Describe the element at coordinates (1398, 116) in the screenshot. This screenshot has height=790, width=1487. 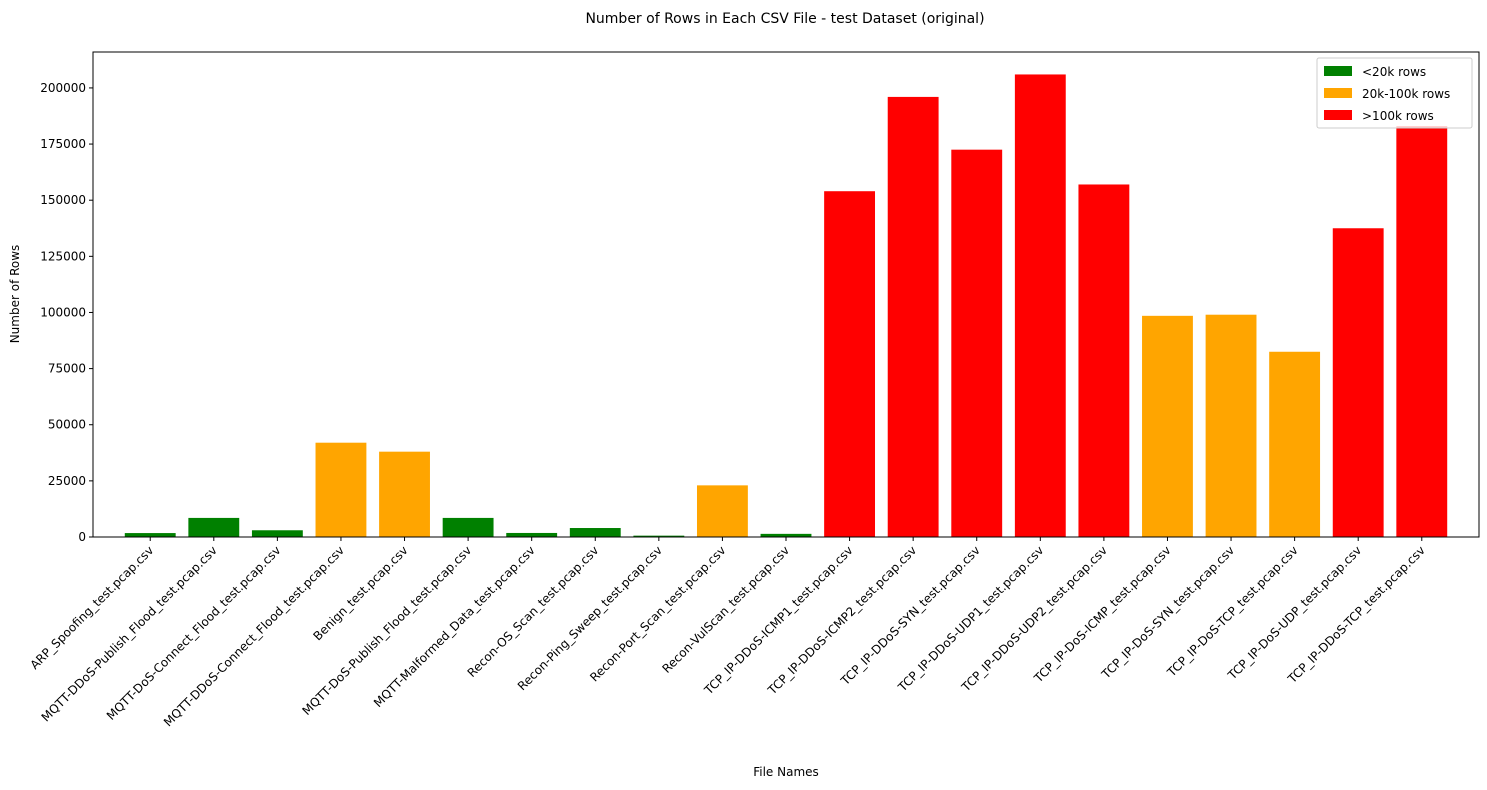
I see `legend-label-2: >100k rows` at that location.